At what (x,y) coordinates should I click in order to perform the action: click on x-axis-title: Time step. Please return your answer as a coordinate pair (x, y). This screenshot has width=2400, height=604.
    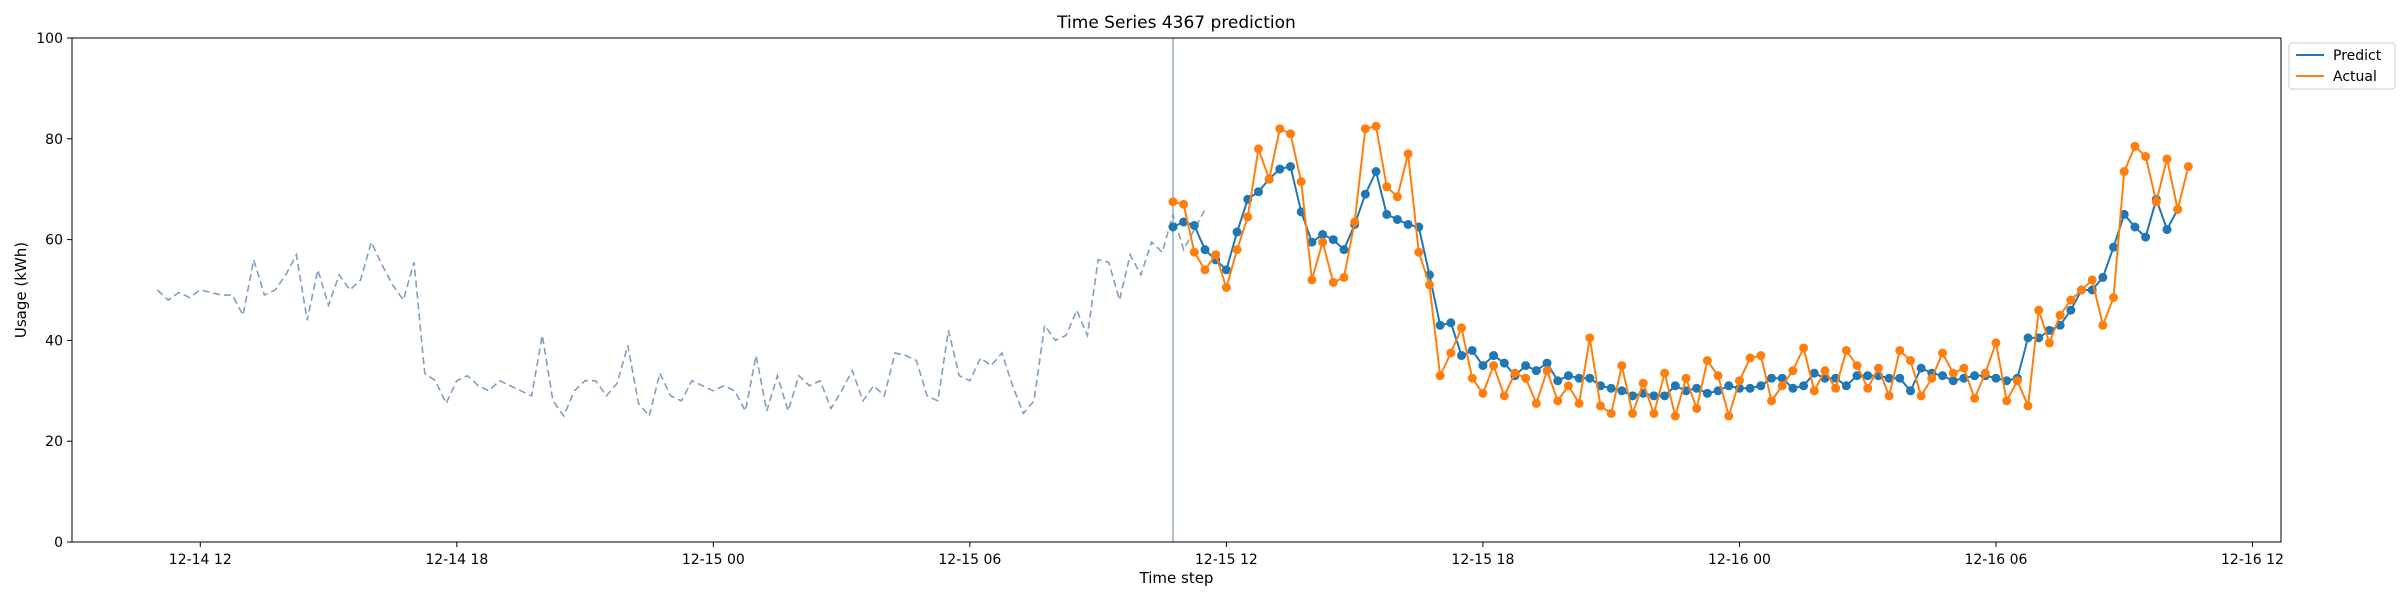
    Looking at the image, I should click on (1176, 578).